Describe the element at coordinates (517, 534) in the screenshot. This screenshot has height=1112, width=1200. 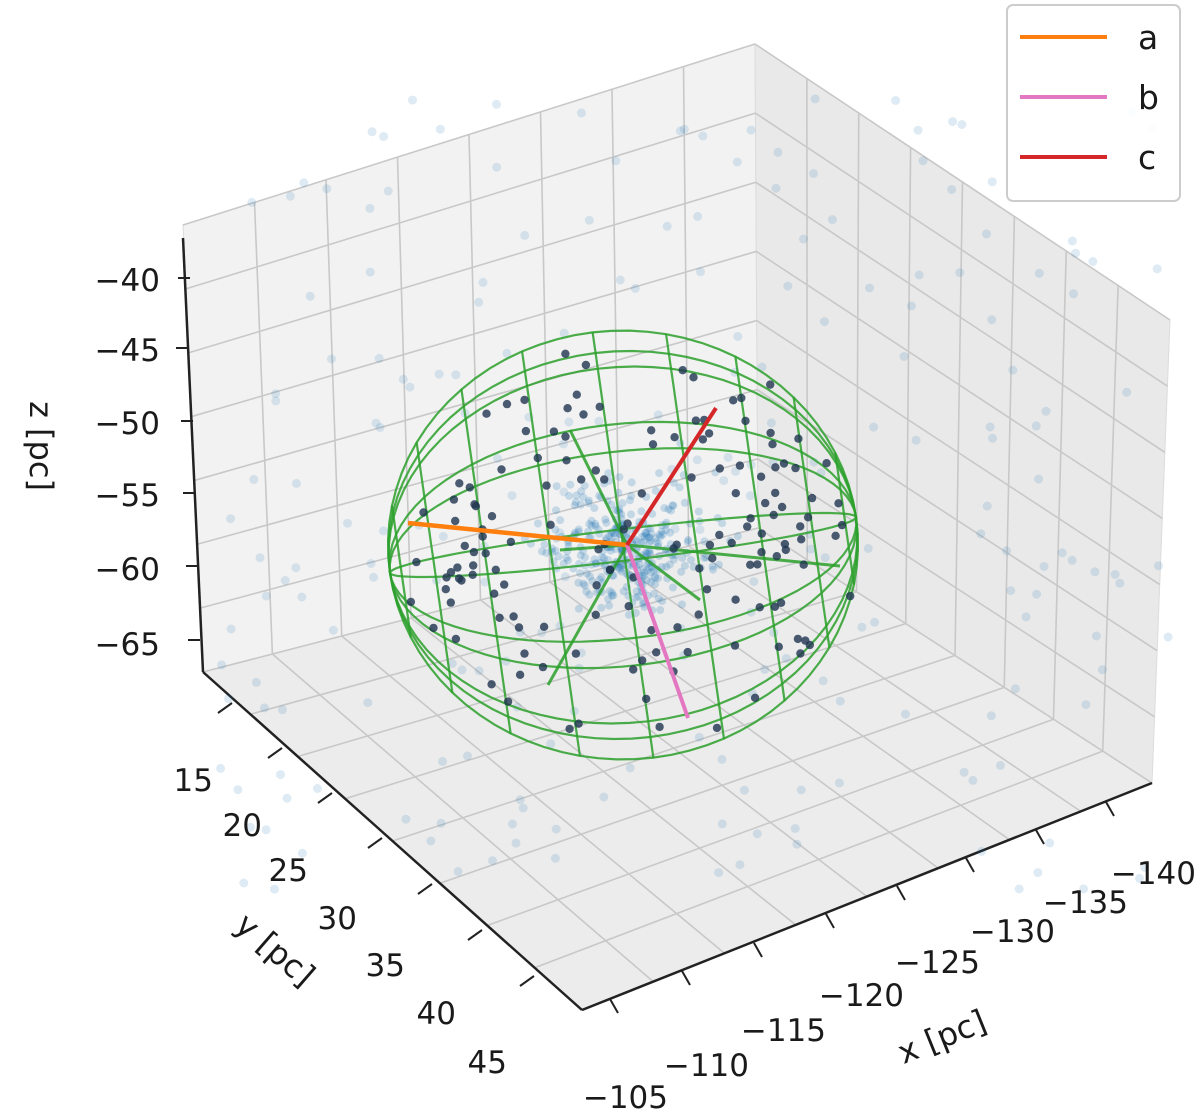
I see `semi-axis-a` at that location.